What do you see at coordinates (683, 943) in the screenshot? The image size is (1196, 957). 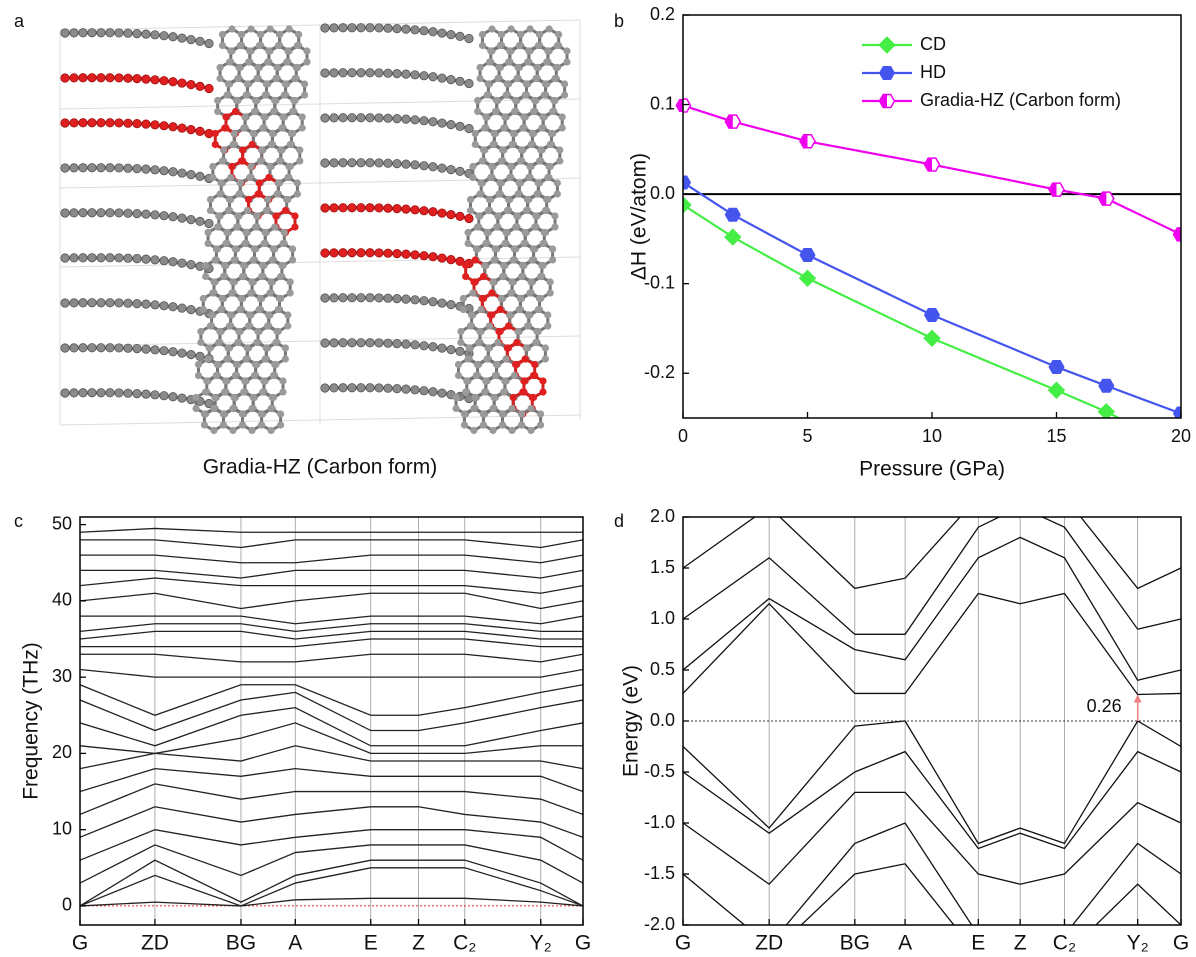 I see `x-tick-label: G` at bounding box center [683, 943].